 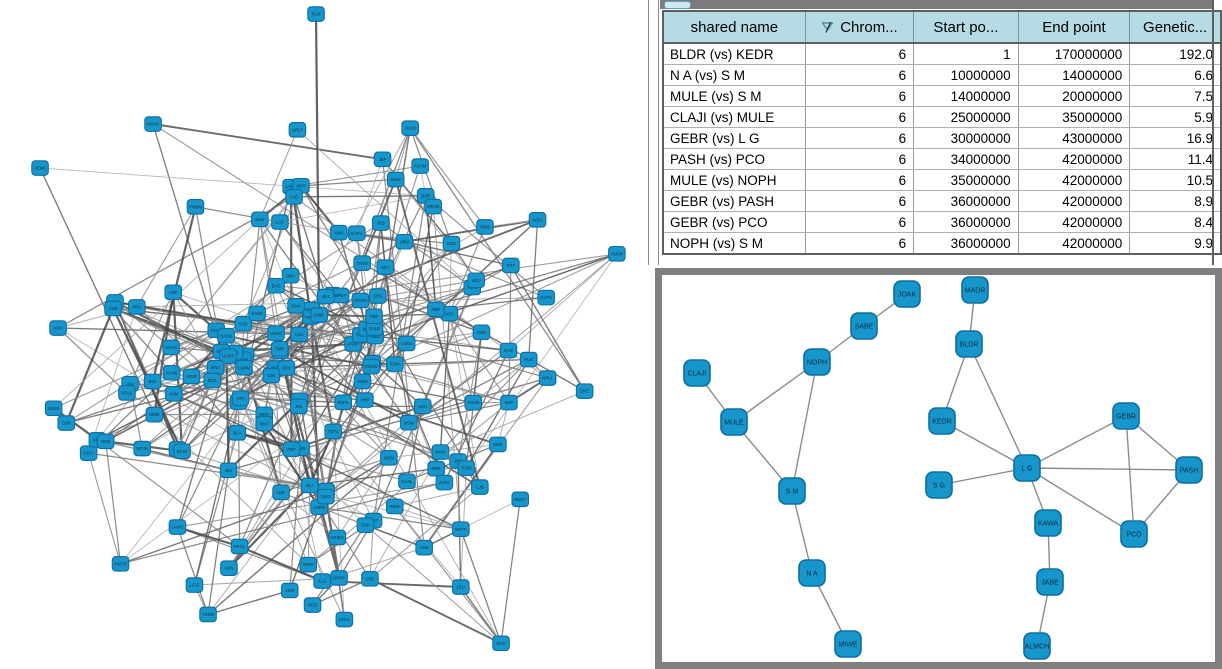 I want to click on network-node: DNE, so click(x=584, y=391).